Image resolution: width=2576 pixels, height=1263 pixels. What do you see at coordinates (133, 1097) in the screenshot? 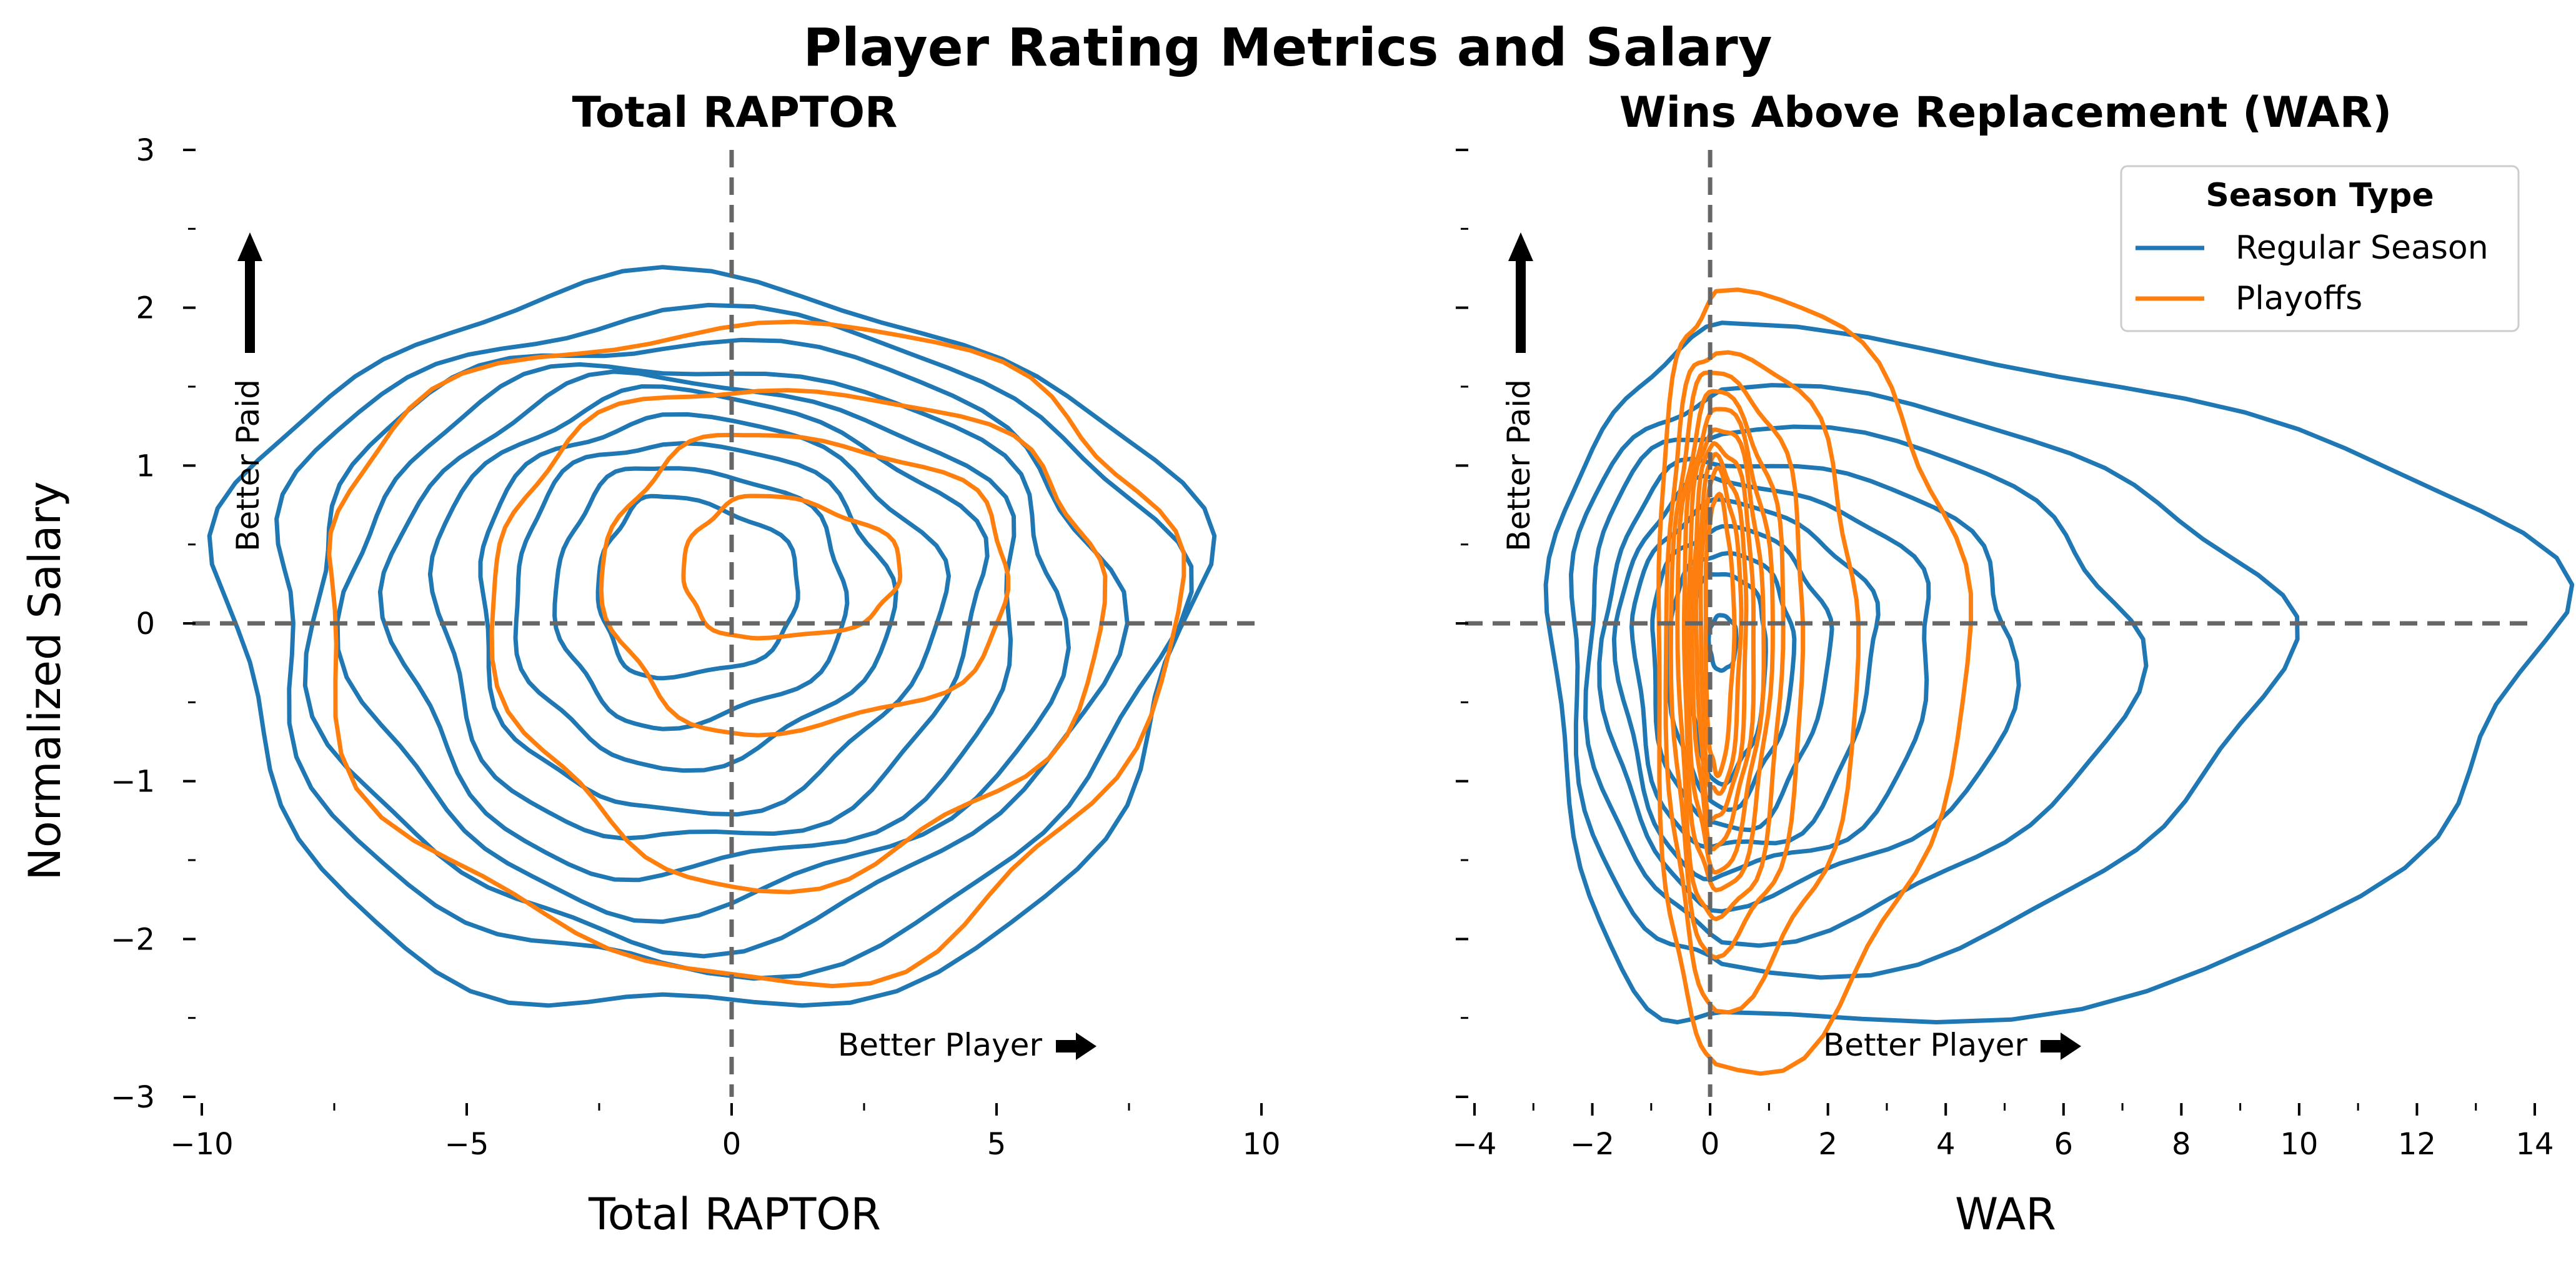
I see `y-tick-label: −3` at bounding box center [133, 1097].